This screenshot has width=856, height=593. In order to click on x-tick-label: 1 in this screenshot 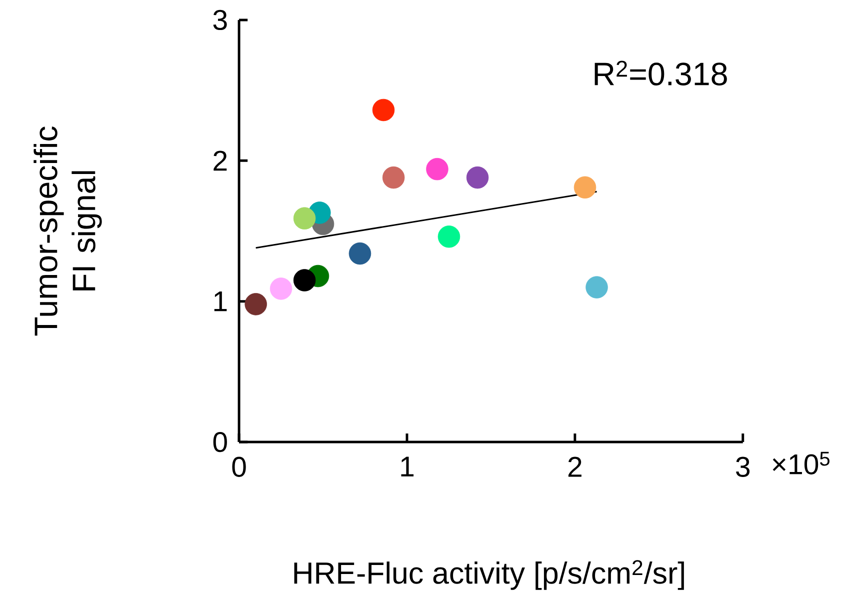, I will do `click(407, 466)`.